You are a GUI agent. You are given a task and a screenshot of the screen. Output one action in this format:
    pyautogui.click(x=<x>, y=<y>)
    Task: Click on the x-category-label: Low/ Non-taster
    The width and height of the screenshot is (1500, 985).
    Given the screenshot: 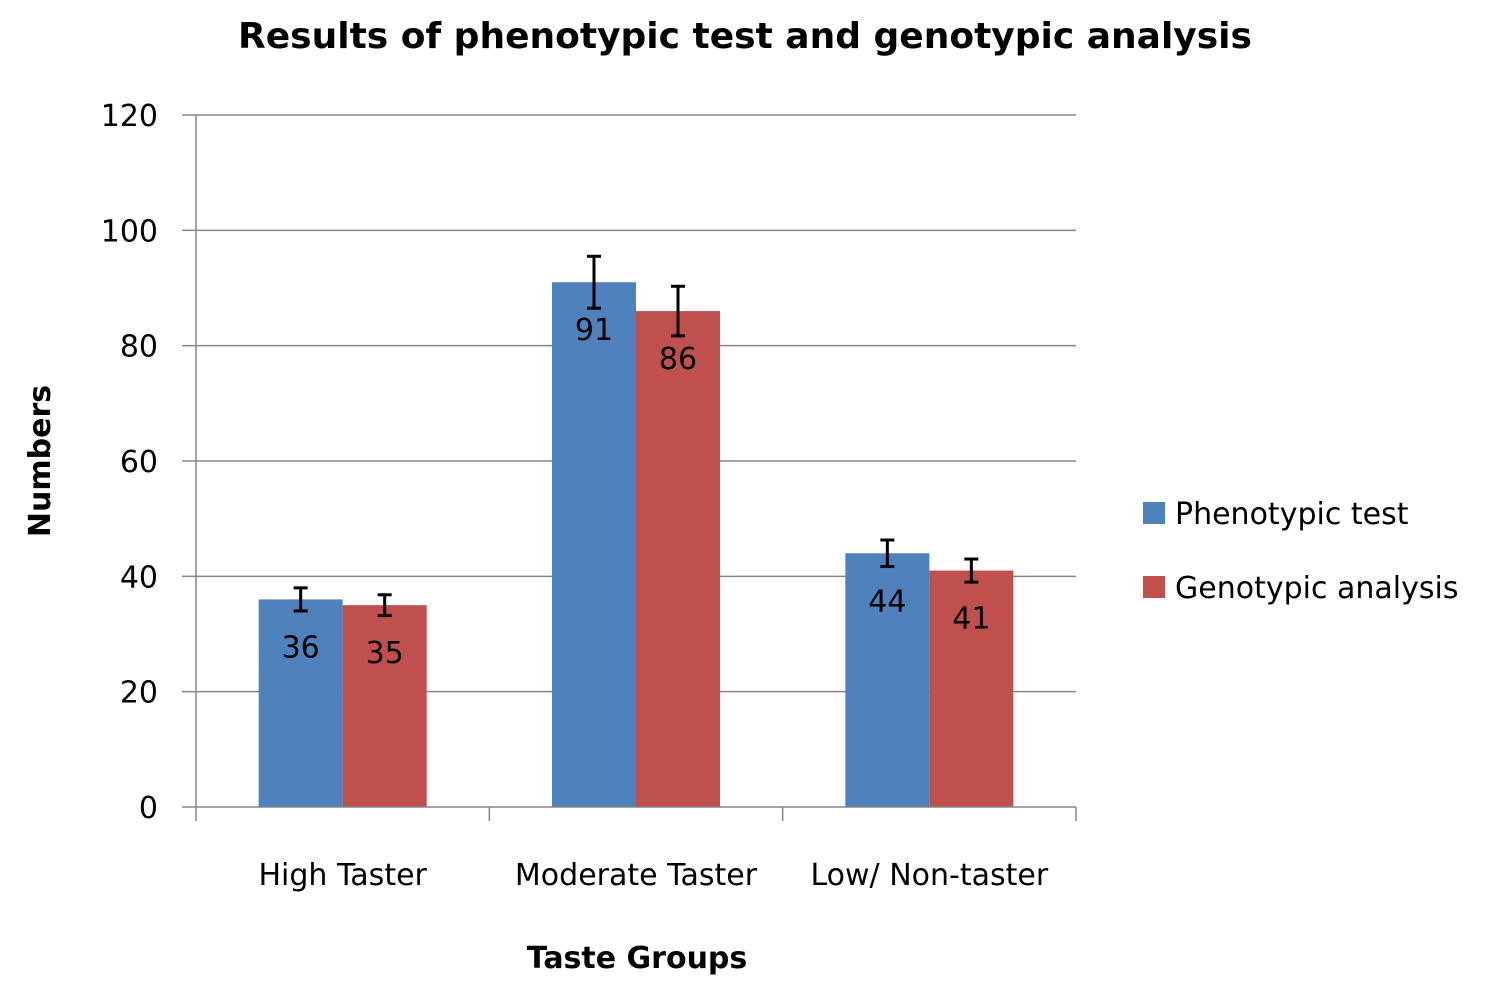 What is the action you would take?
    pyautogui.click(x=929, y=875)
    